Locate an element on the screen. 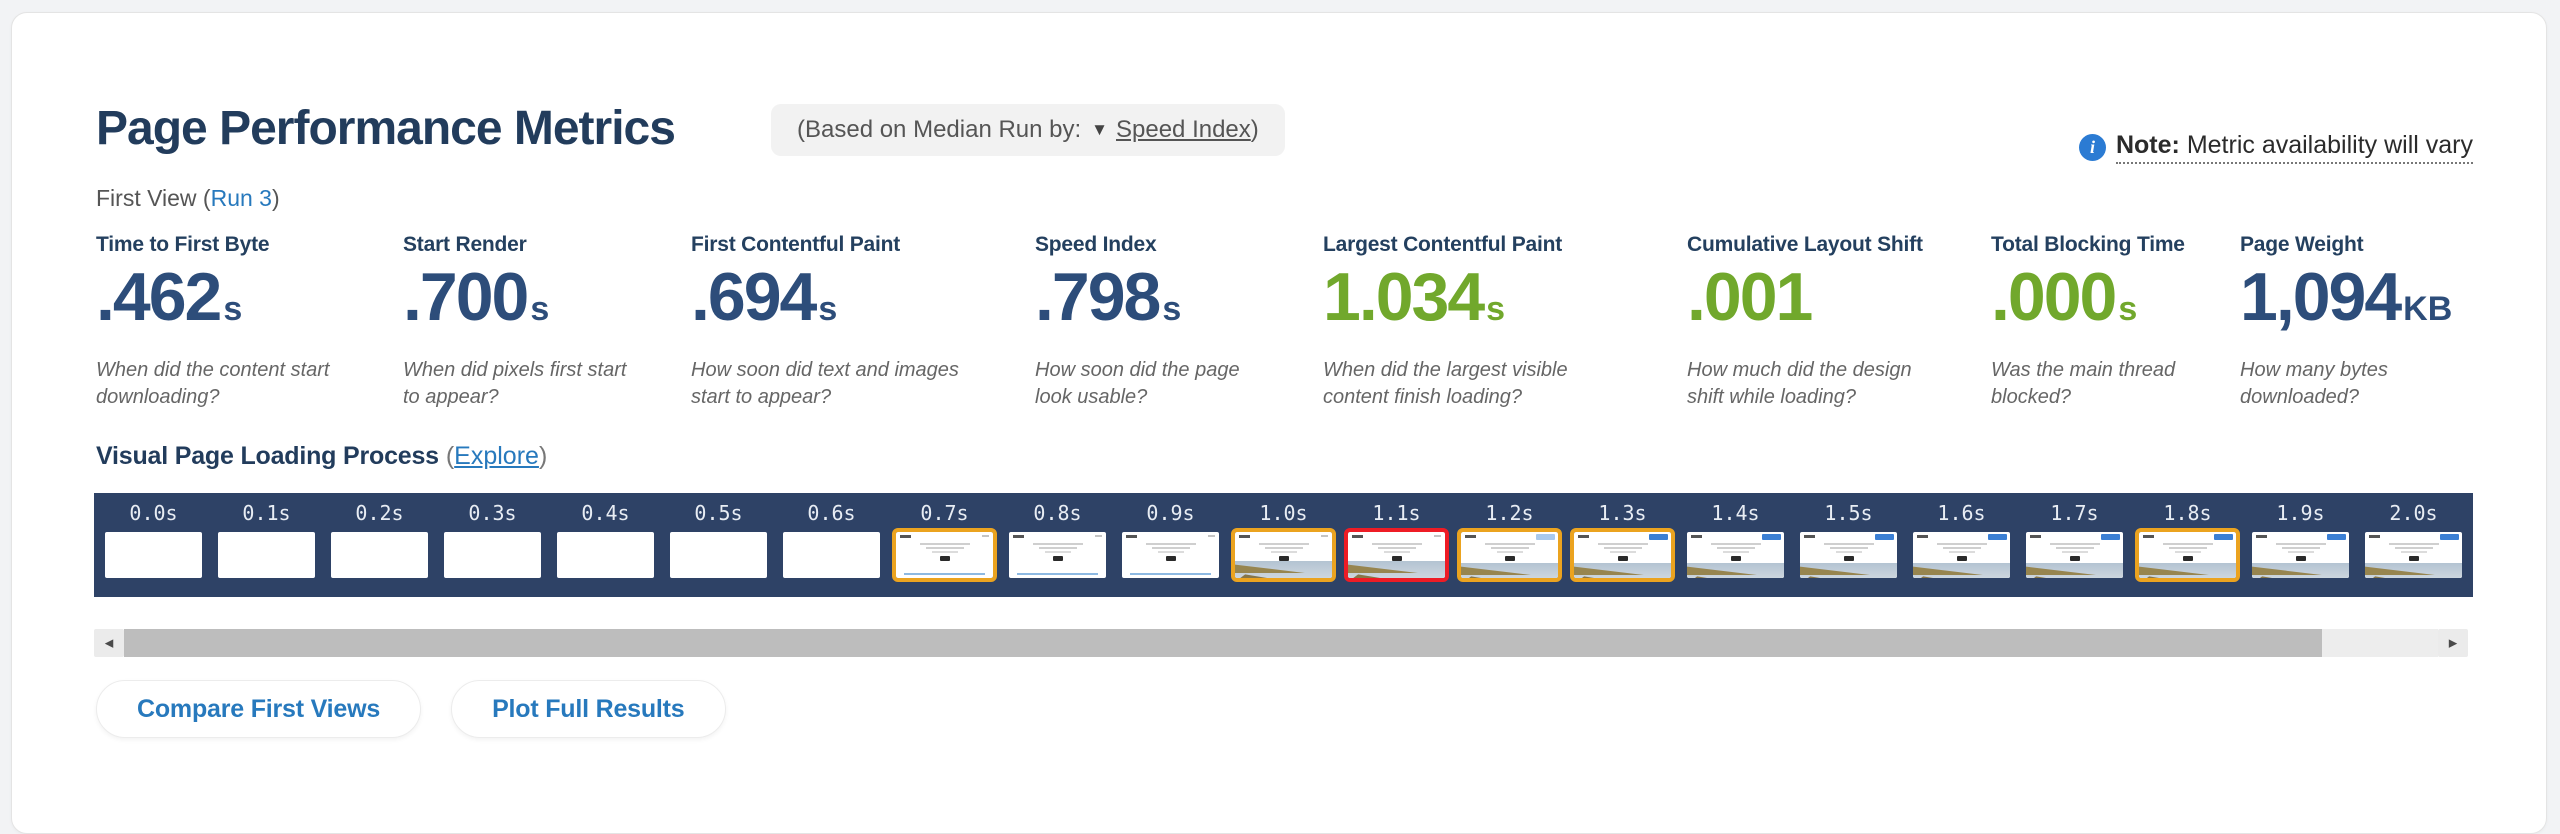 This screenshot has width=2560, height=834. explore-link: Explore is located at coordinates (496, 456).